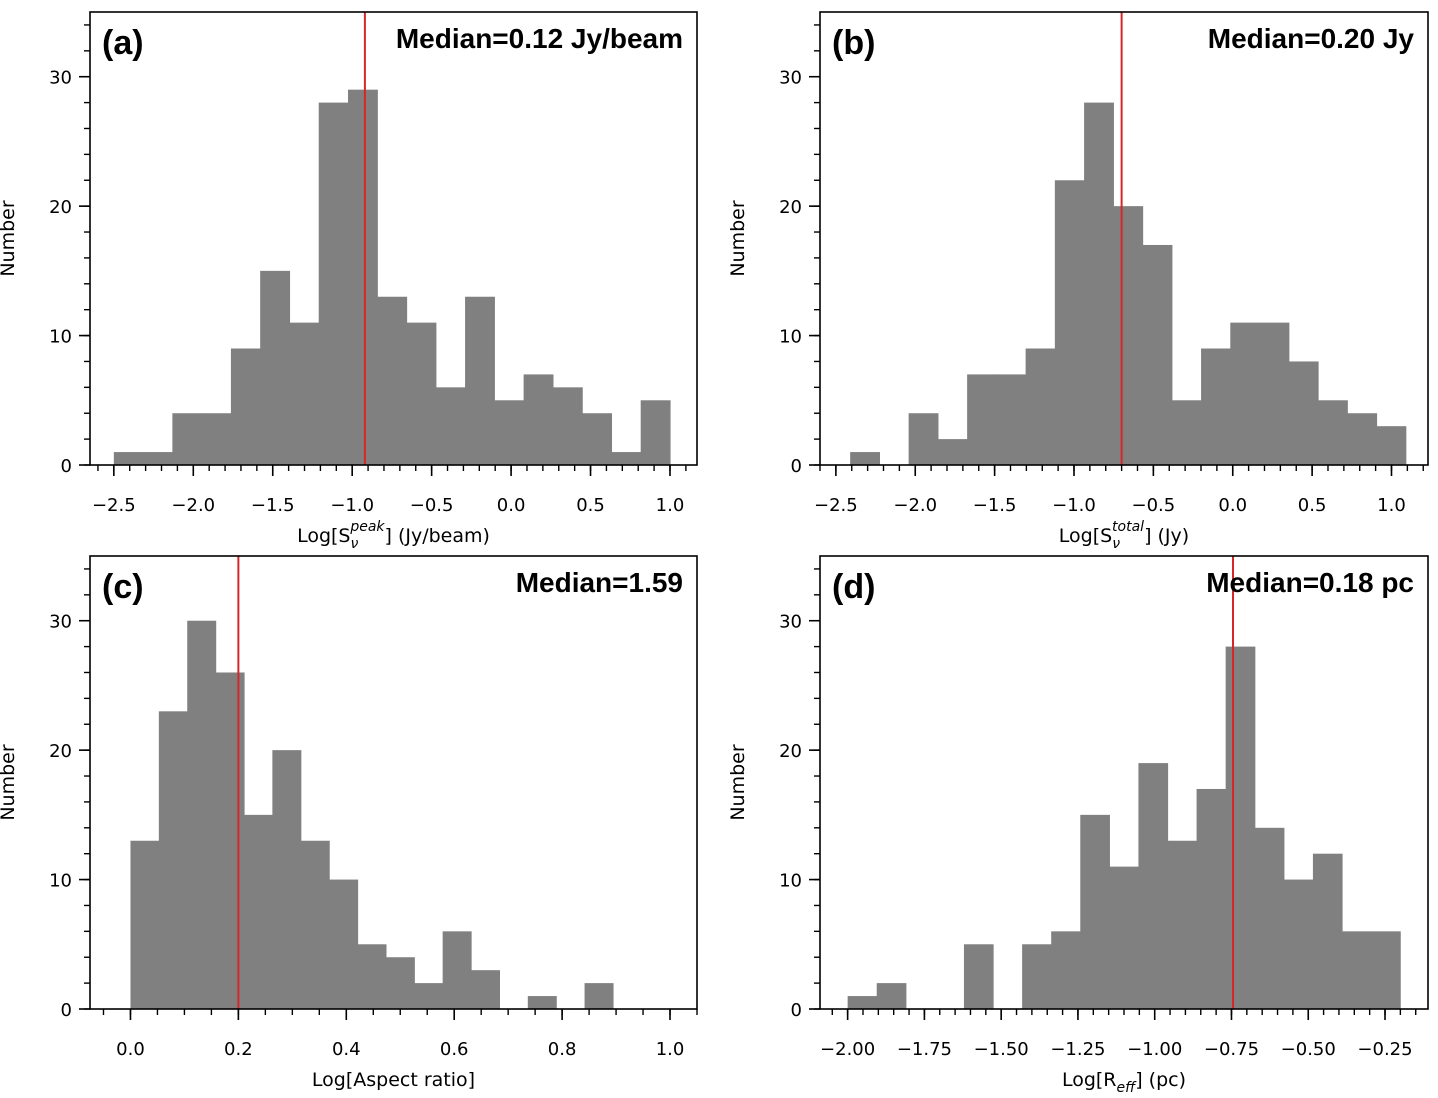 This screenshot has width=1438, height=1098. I want to click on x-tick-label: −2.00, so click(847, 1049).